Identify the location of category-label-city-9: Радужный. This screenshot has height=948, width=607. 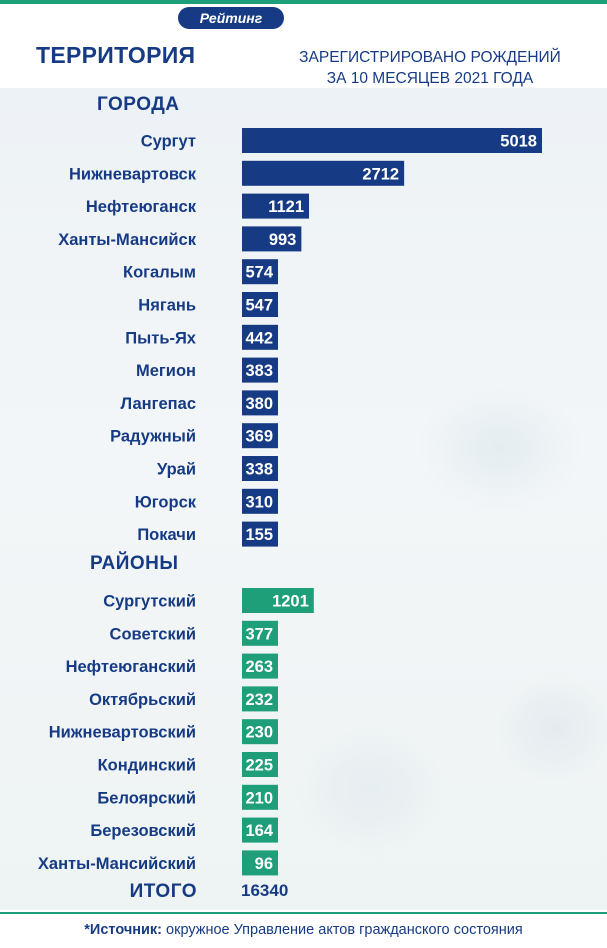
(153, 437).